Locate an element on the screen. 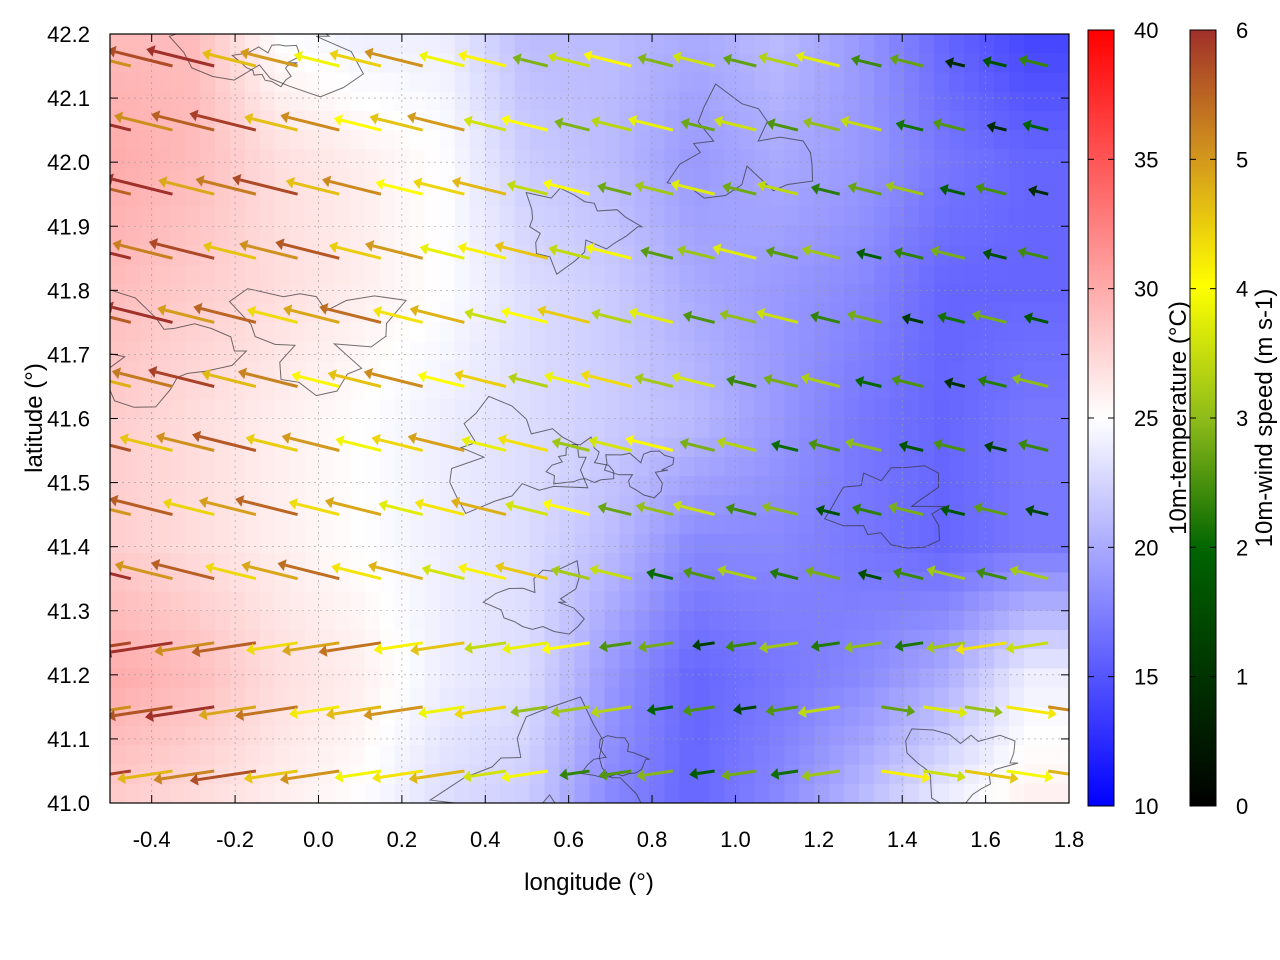 This screenshot has width=1280, height=960. x-tick-label: 0.2 is located at coordinates (402, 839).